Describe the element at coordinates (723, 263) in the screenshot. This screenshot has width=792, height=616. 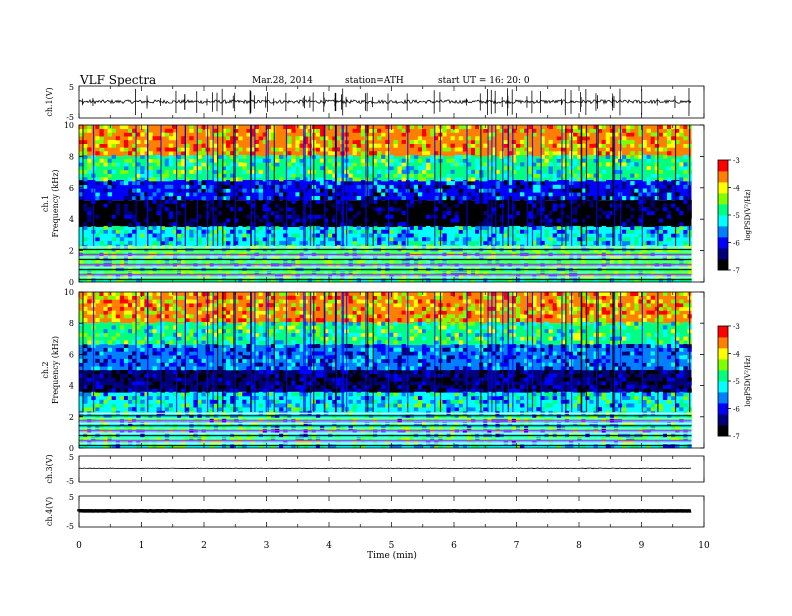
I see `colorbar-cell` at that location.